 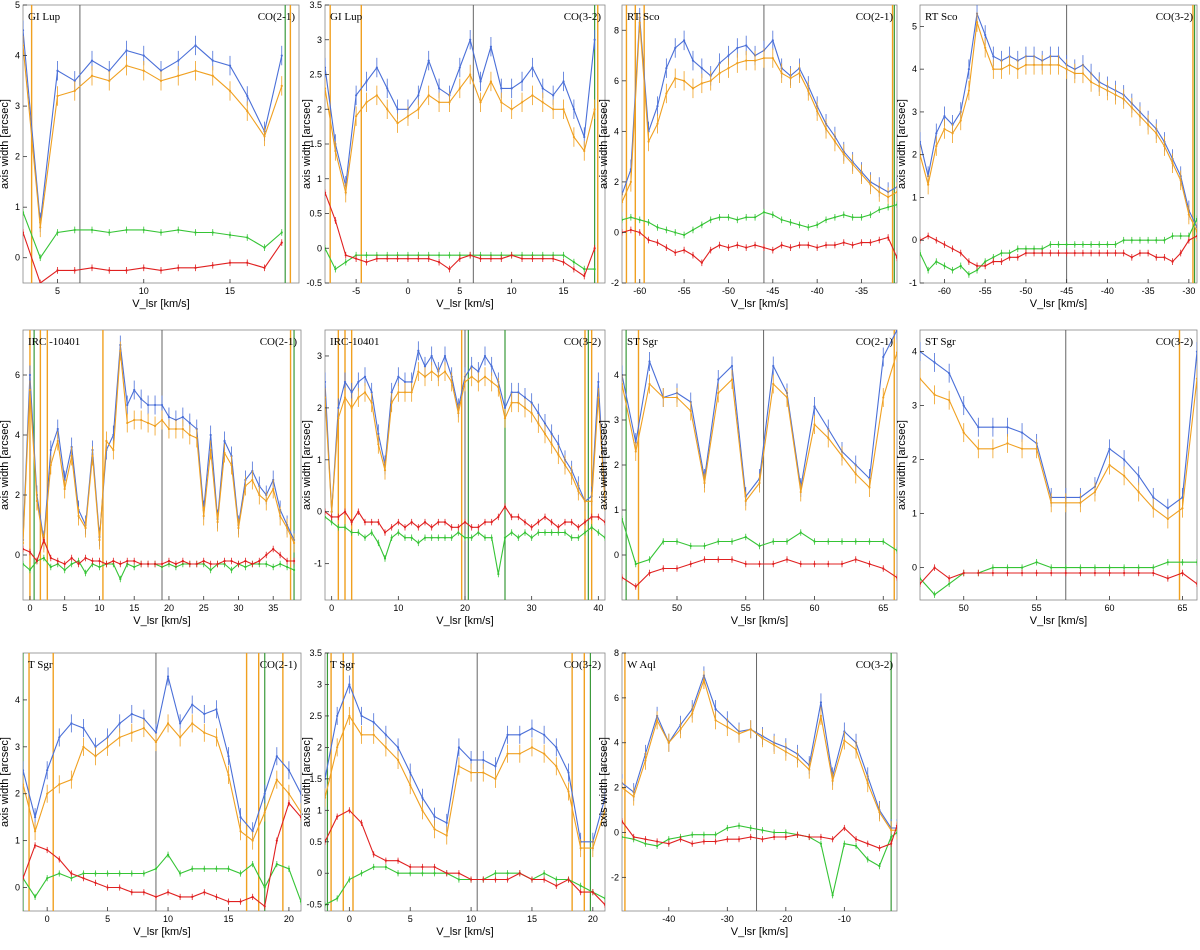 I want to click on y-tick-label: 3, so click(x=17, y=747).